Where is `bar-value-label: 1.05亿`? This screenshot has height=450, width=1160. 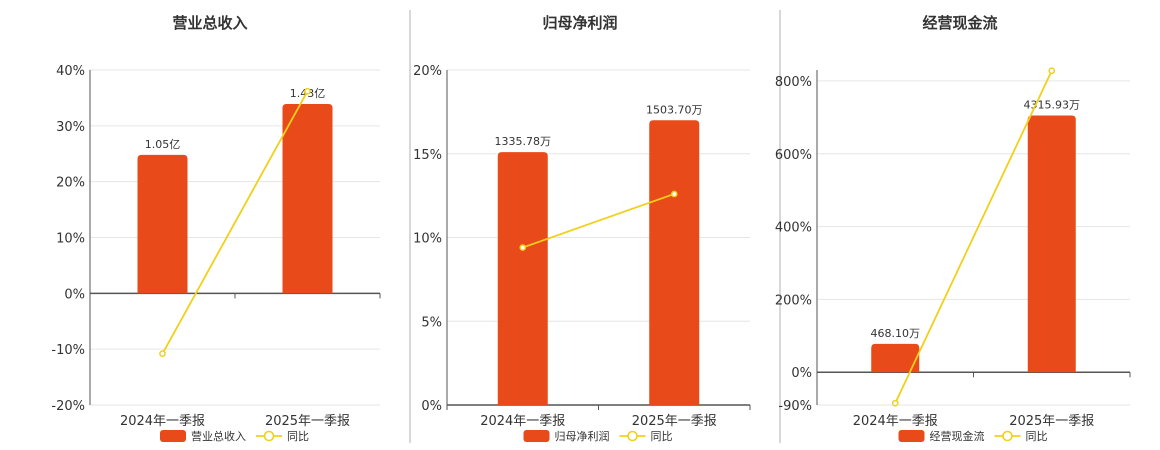 bar-value-label: 1.05亿 is located at coordinates (163, 144).